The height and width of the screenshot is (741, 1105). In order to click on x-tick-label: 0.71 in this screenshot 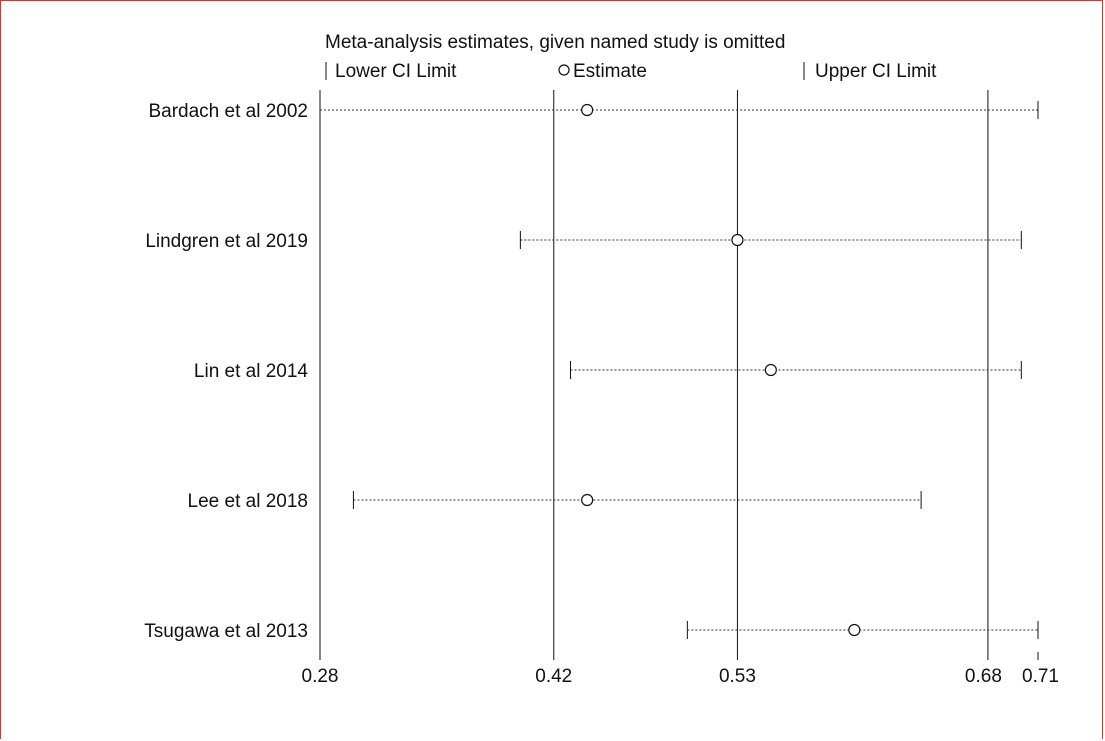, I will do `click(1040, 676)`.